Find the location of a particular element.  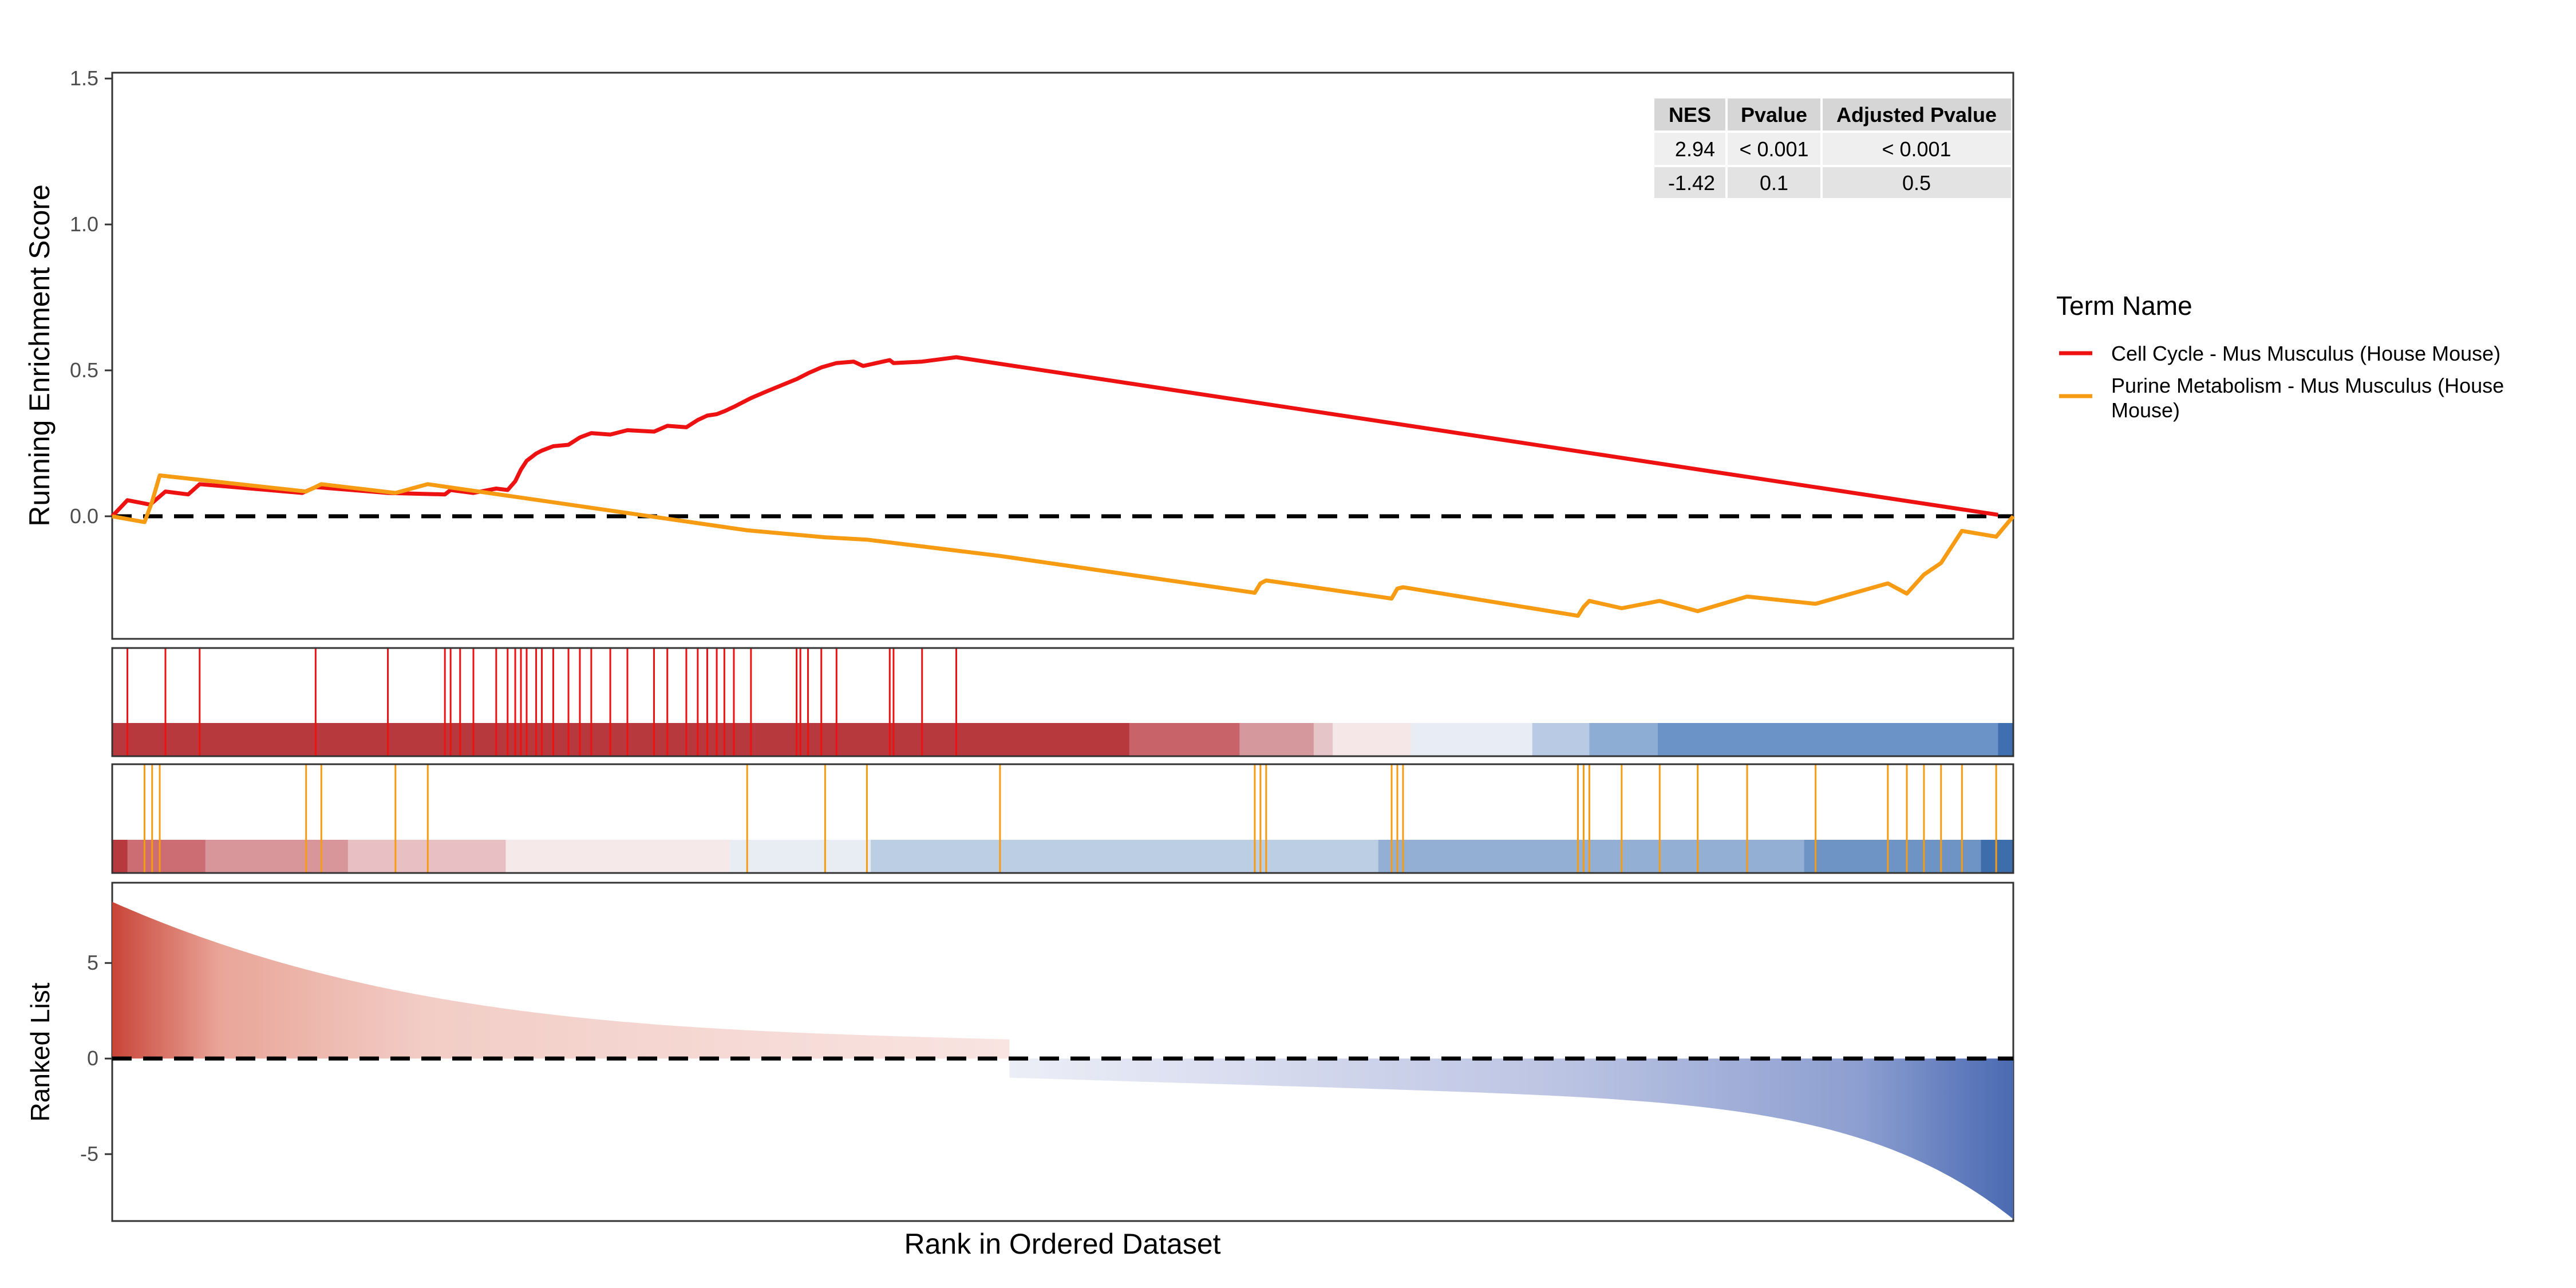

legend-label-cell-cycle: Cell Cycle - Mus Musculus (House Mouse) is located at coordinates (2305, 353).